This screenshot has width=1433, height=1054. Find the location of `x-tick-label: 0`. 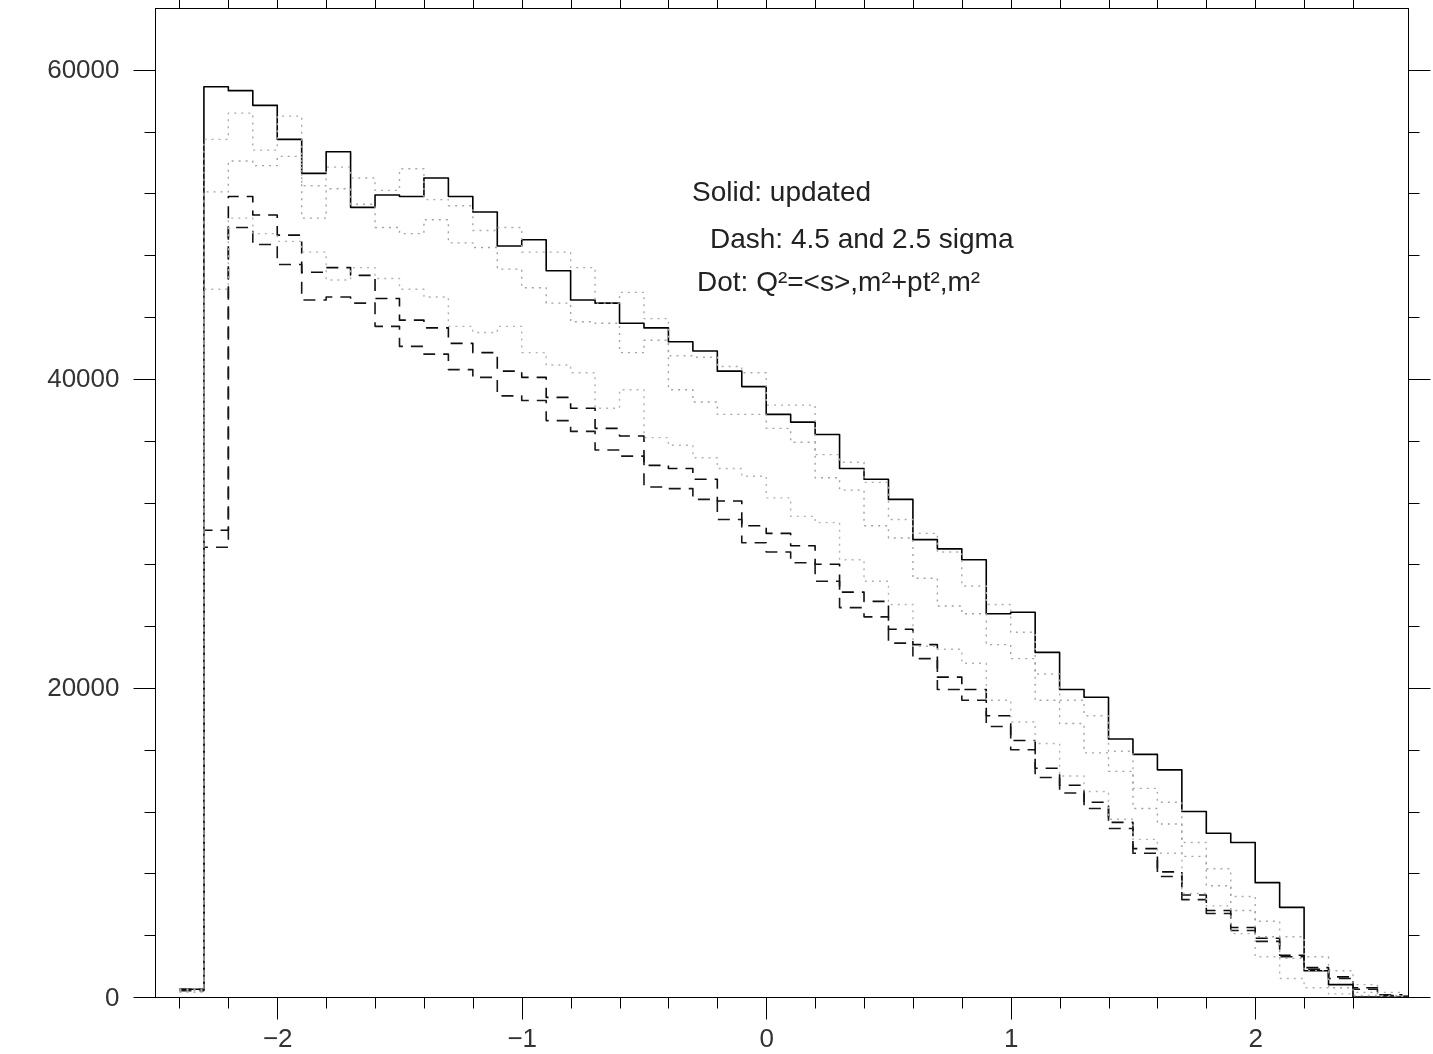

x-tick-label: 0 is located at coordinates (766, 1037).